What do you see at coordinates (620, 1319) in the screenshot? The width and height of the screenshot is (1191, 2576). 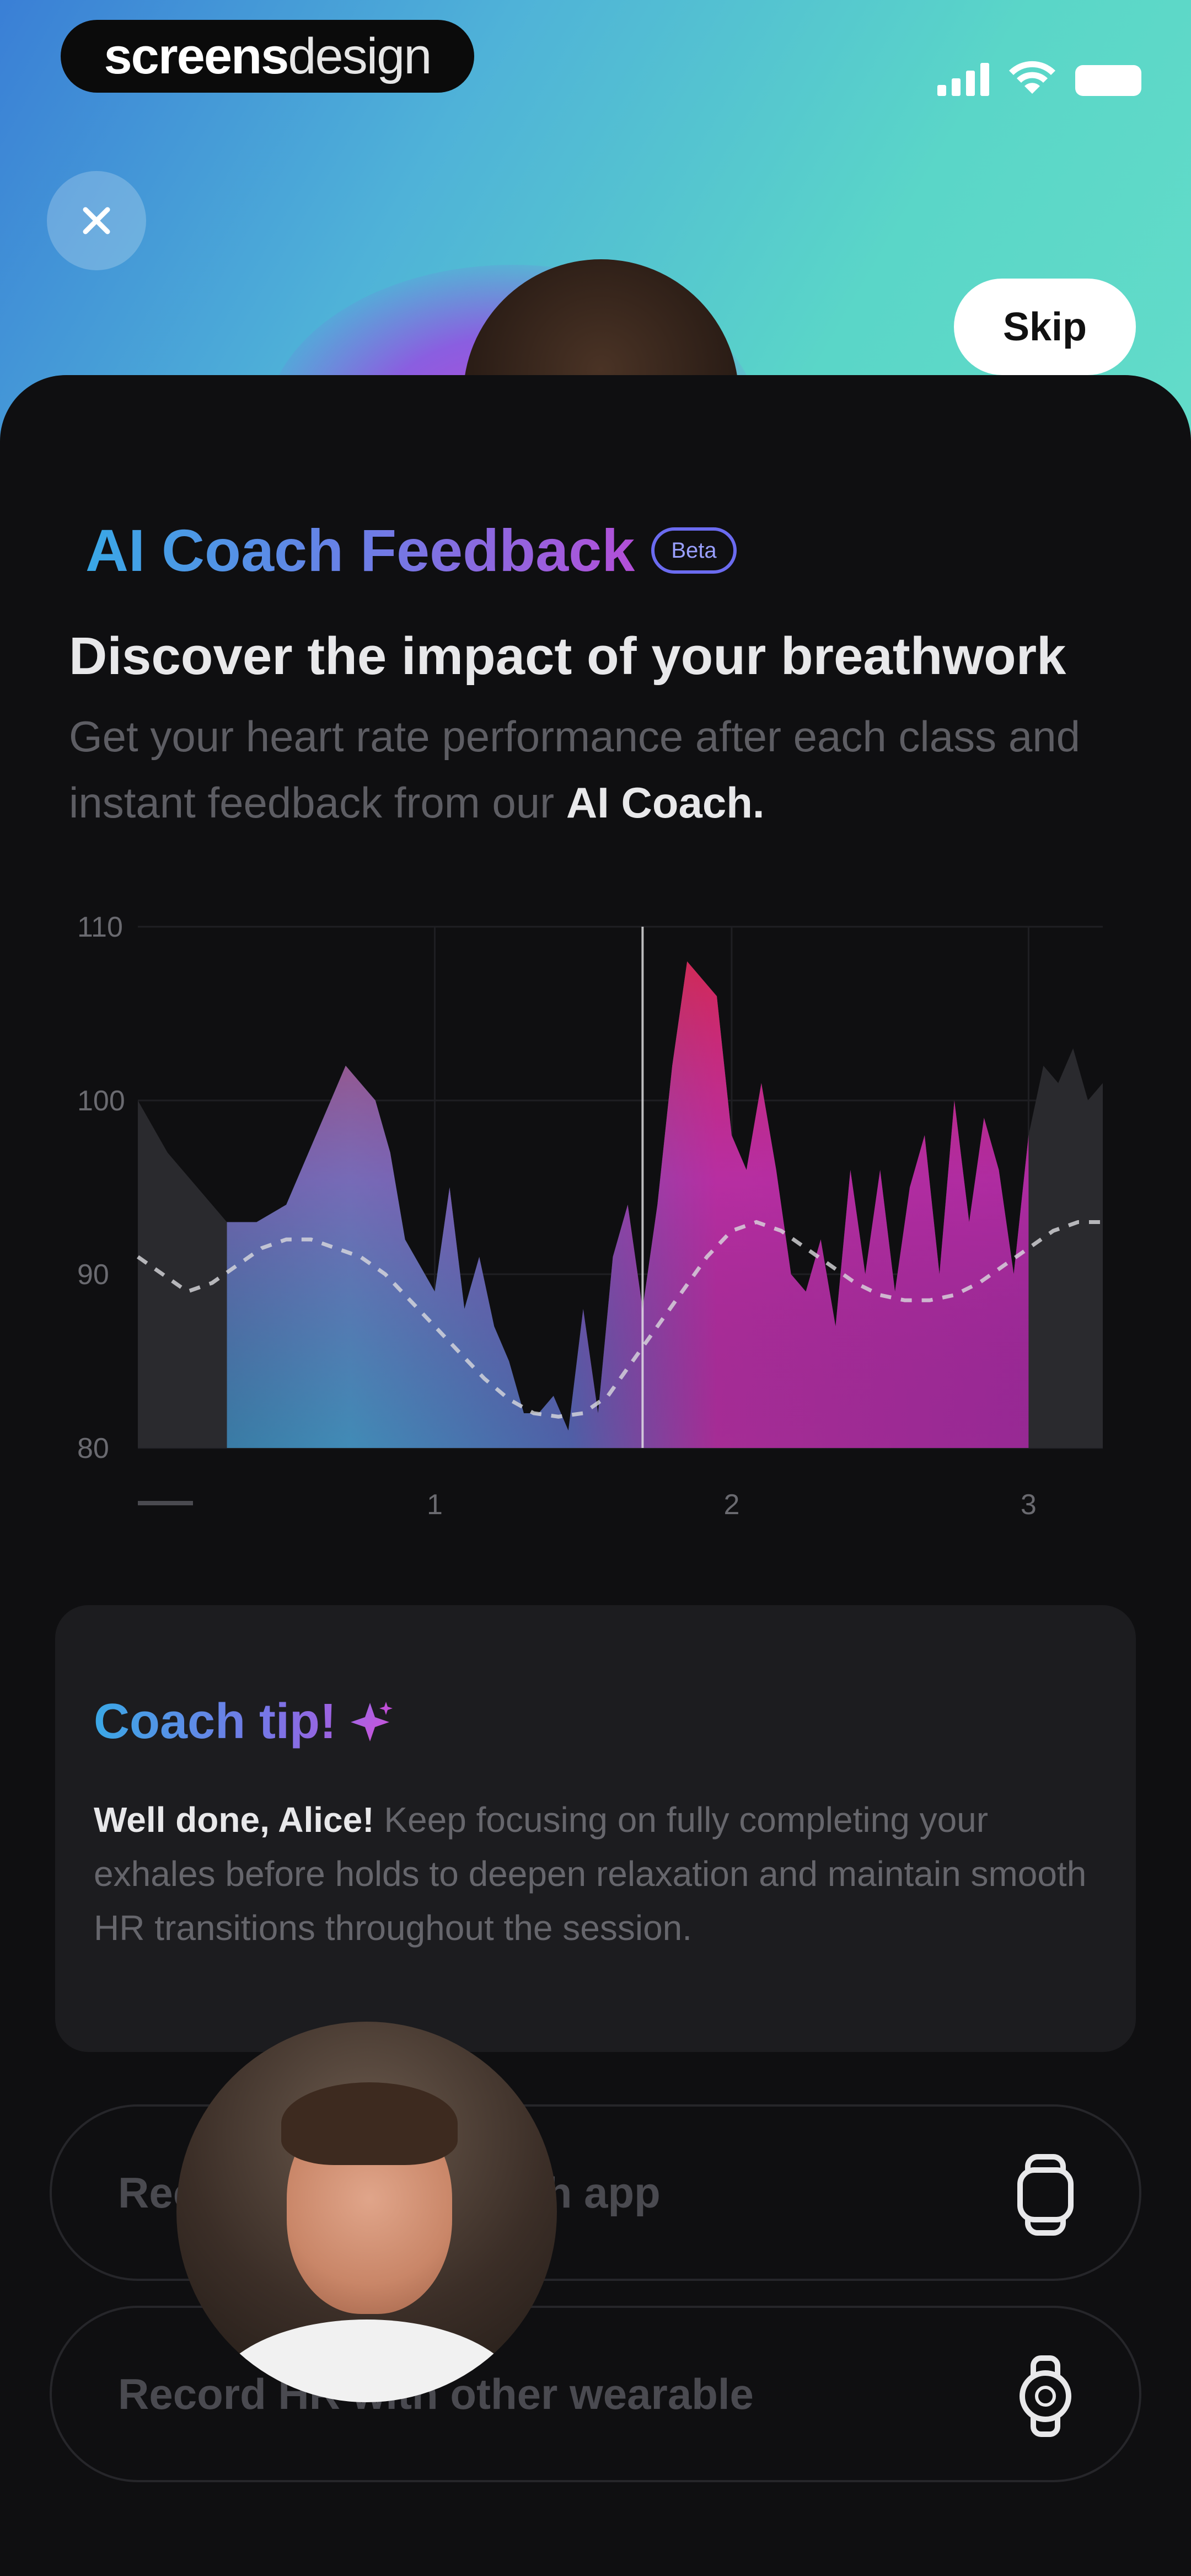 I see `hr-baseline-curve` at bounding box center [620, 1319].